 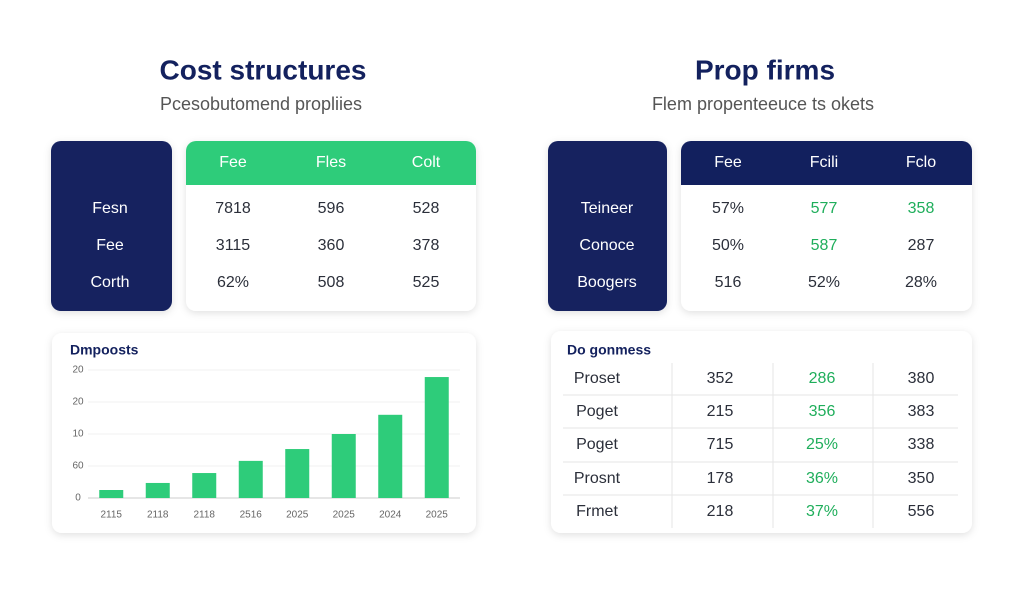 I want to click on column-header: Fclo, so click(x=921, y=162).